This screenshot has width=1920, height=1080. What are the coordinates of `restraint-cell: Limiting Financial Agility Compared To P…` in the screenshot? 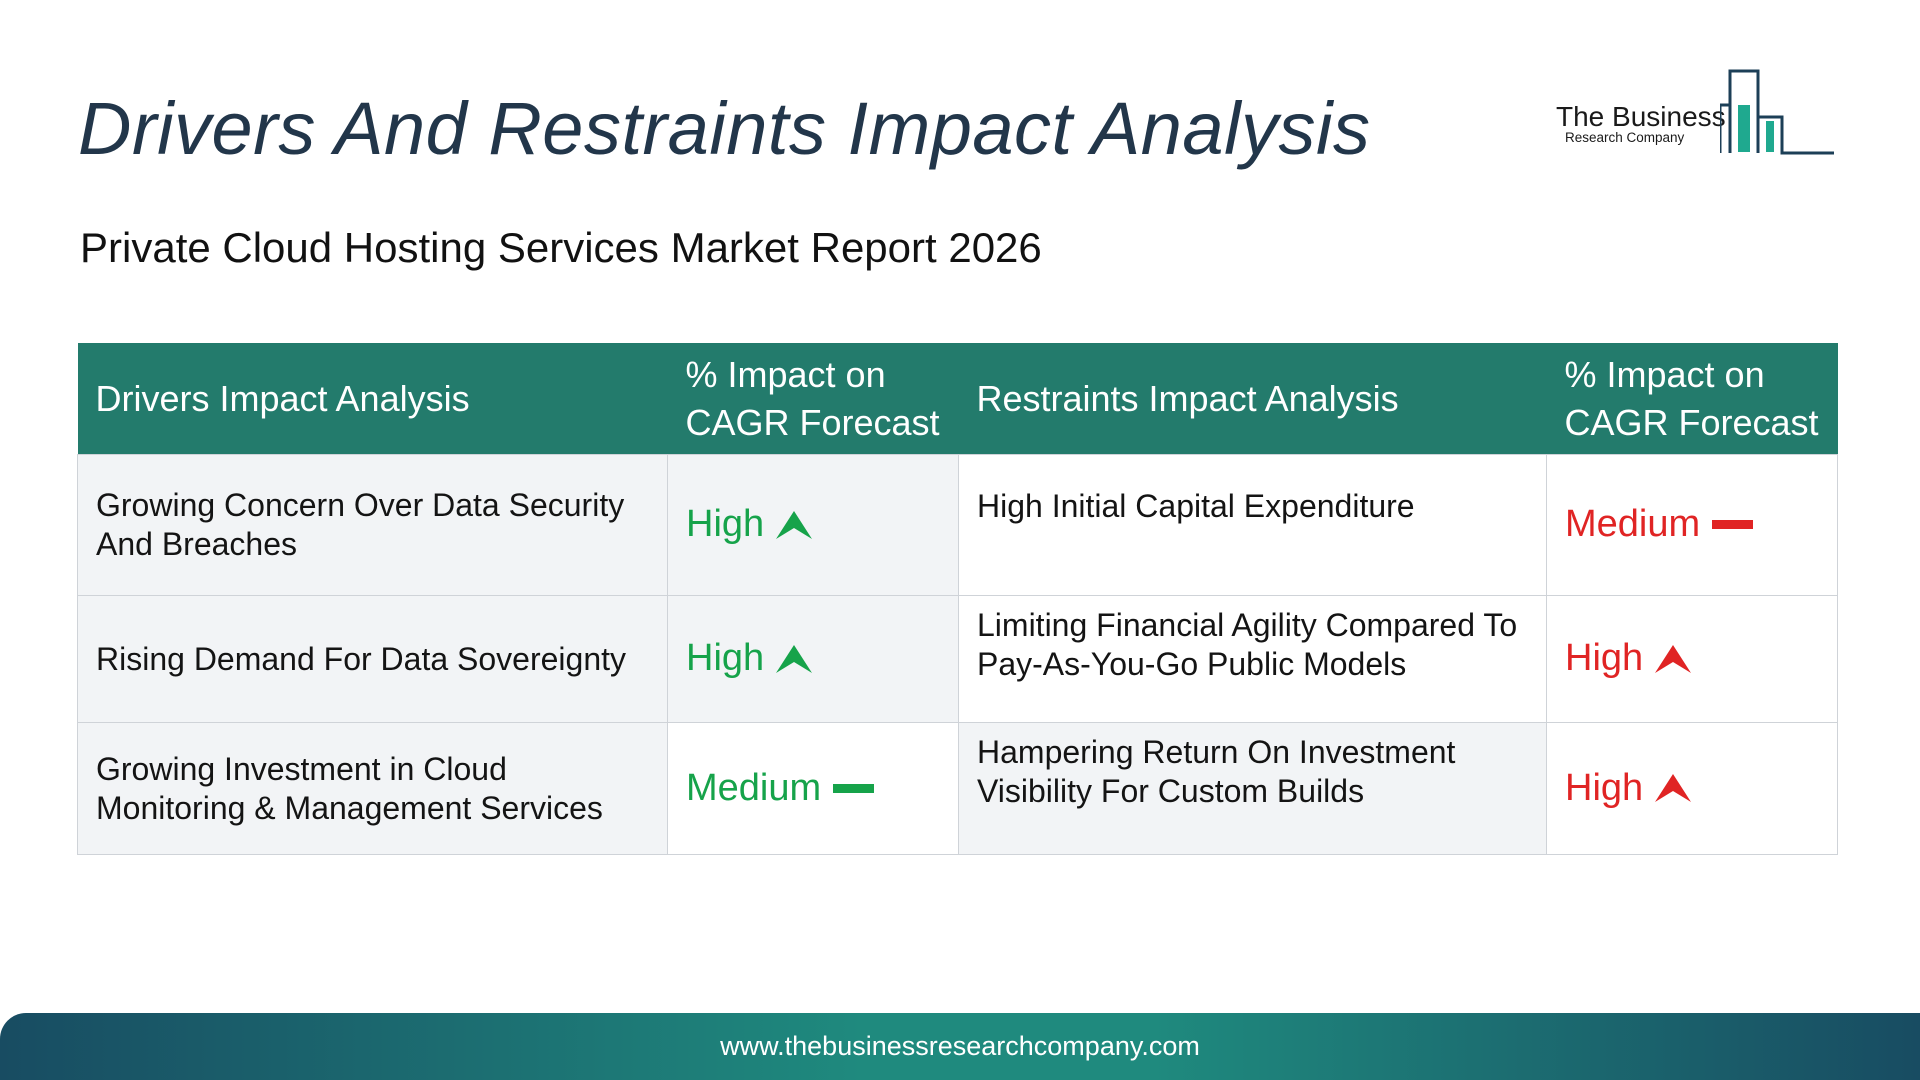 It's located at (1252, 659).